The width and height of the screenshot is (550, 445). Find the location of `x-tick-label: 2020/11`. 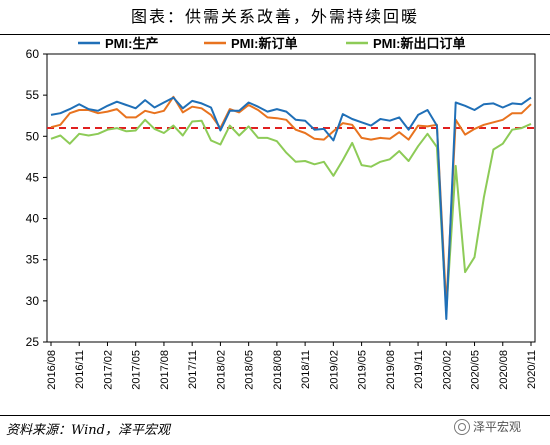

x-tick-label: 2020/11 is located at coordinates (532, 369).